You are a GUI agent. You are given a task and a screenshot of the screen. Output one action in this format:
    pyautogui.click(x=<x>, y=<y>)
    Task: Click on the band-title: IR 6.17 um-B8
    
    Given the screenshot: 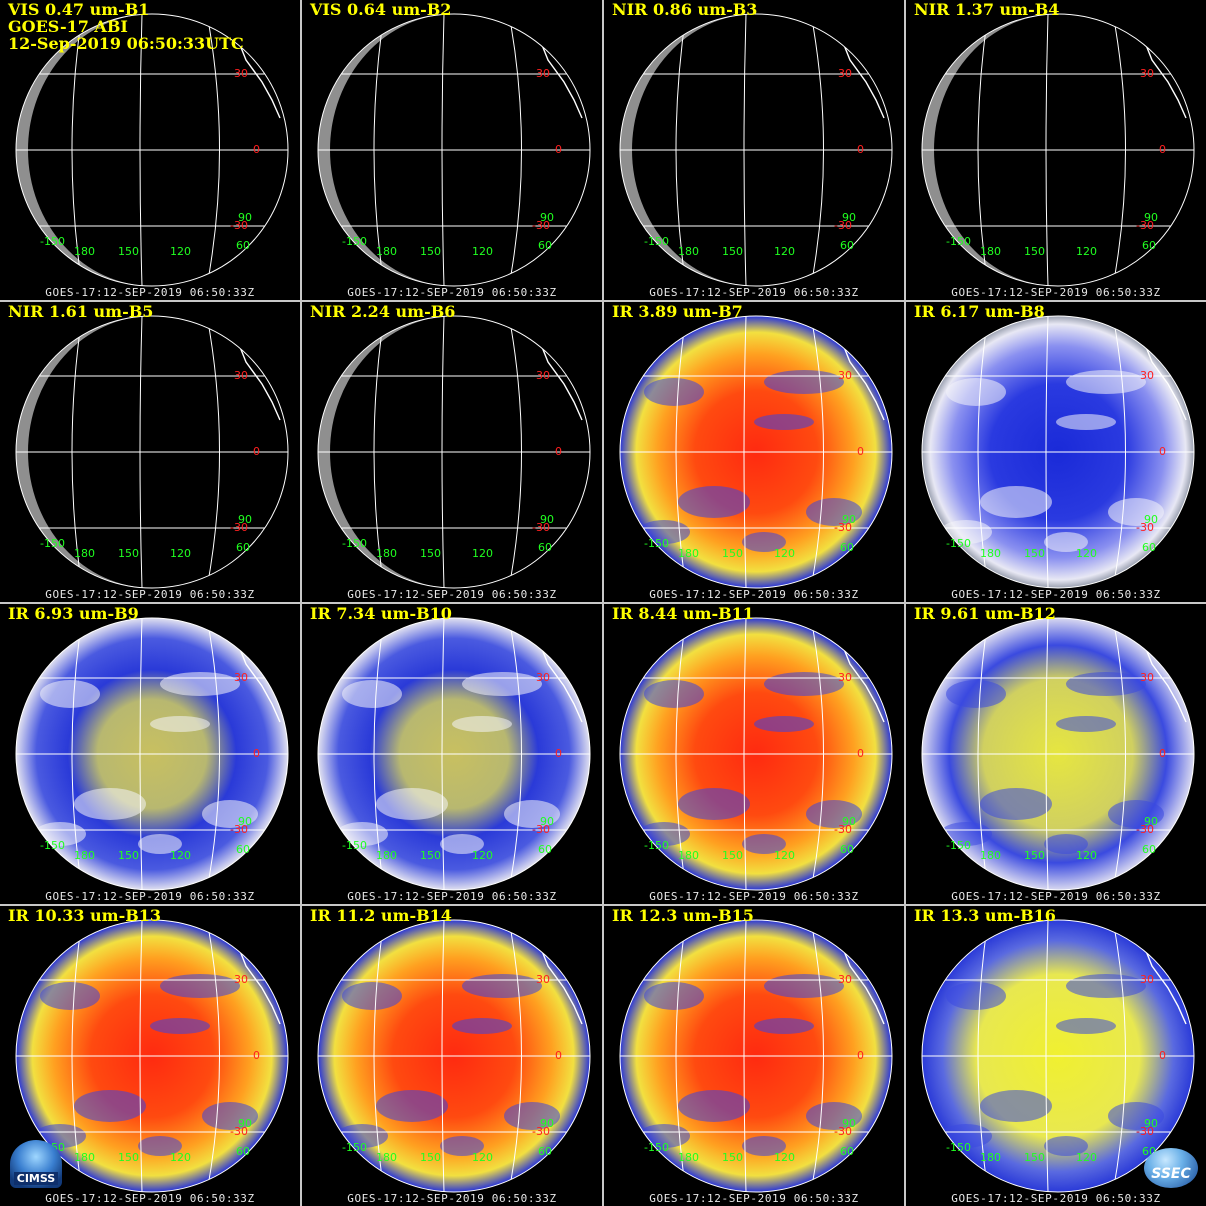 What is the action you would take?
    pyautogui.click(x=979, y=311)
    